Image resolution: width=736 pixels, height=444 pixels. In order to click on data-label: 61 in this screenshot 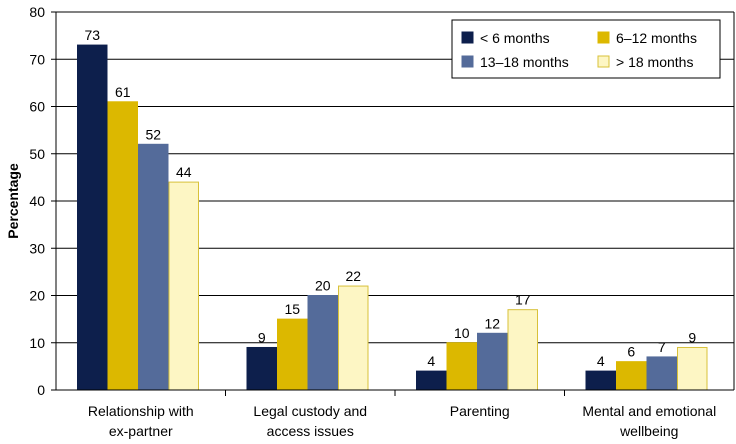, I will do `click(123, 92)`.